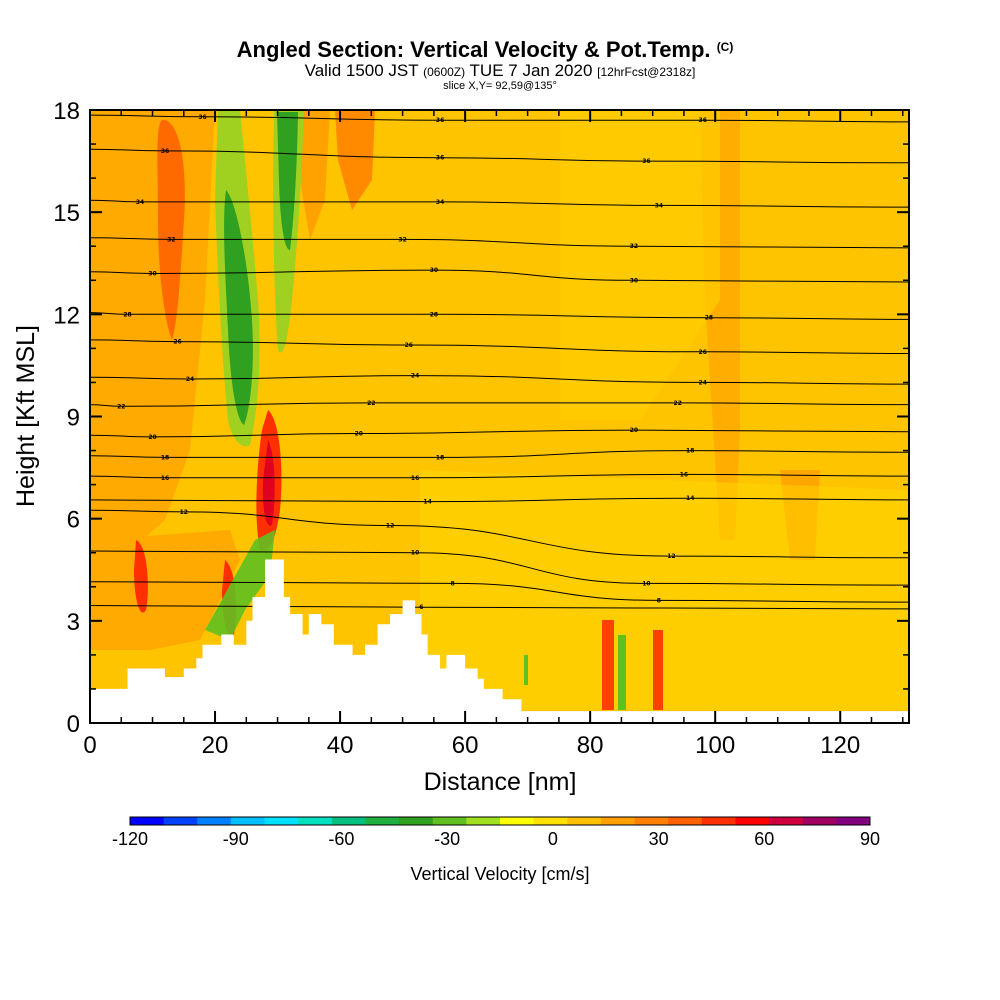 Image resolution: width=1000 pixels, height=1000 pixels. What do you see at coordinates (66, 213) in the screenshot?
I see `y-tick-label: 15` at bounding box center [66, 213].